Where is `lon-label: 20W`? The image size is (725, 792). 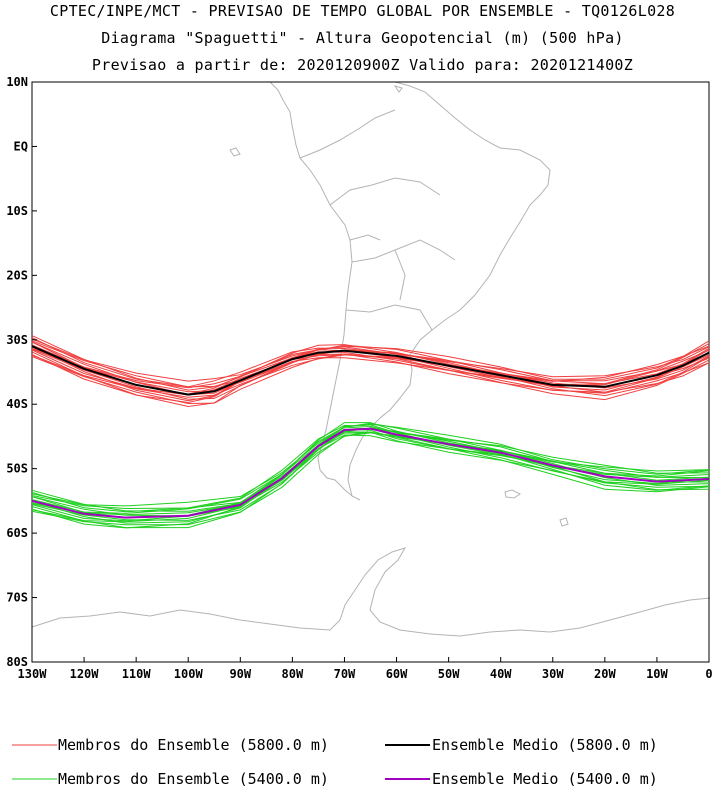
lon-label: 20W is located at coordinates (605, 674).